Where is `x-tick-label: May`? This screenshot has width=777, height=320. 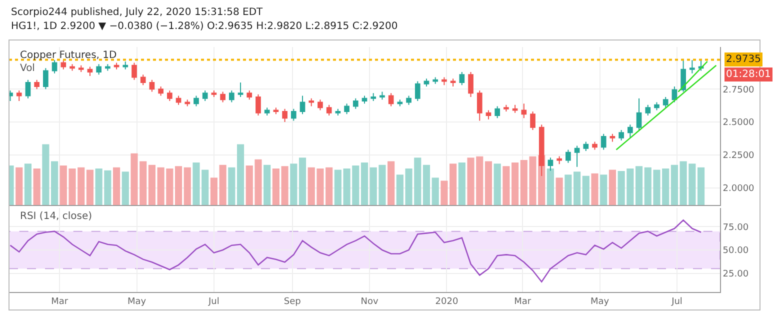
x-tick-label: May is located at coordinates (137, 301).